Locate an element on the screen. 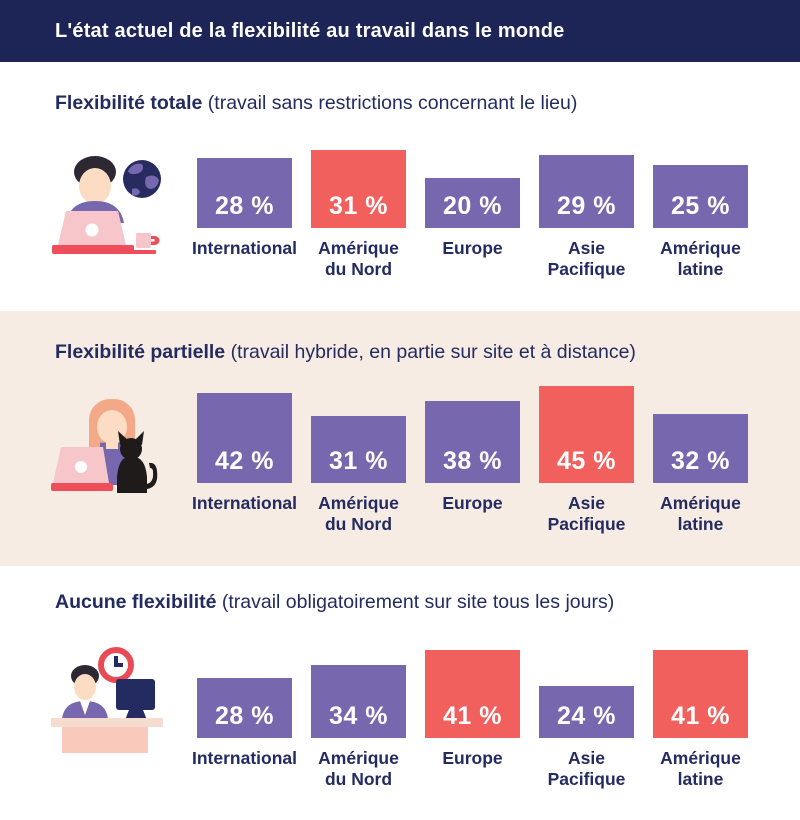 The height and width of the screenshot is (820, 800). bar: 45 % is located at coordinates (586, 434).